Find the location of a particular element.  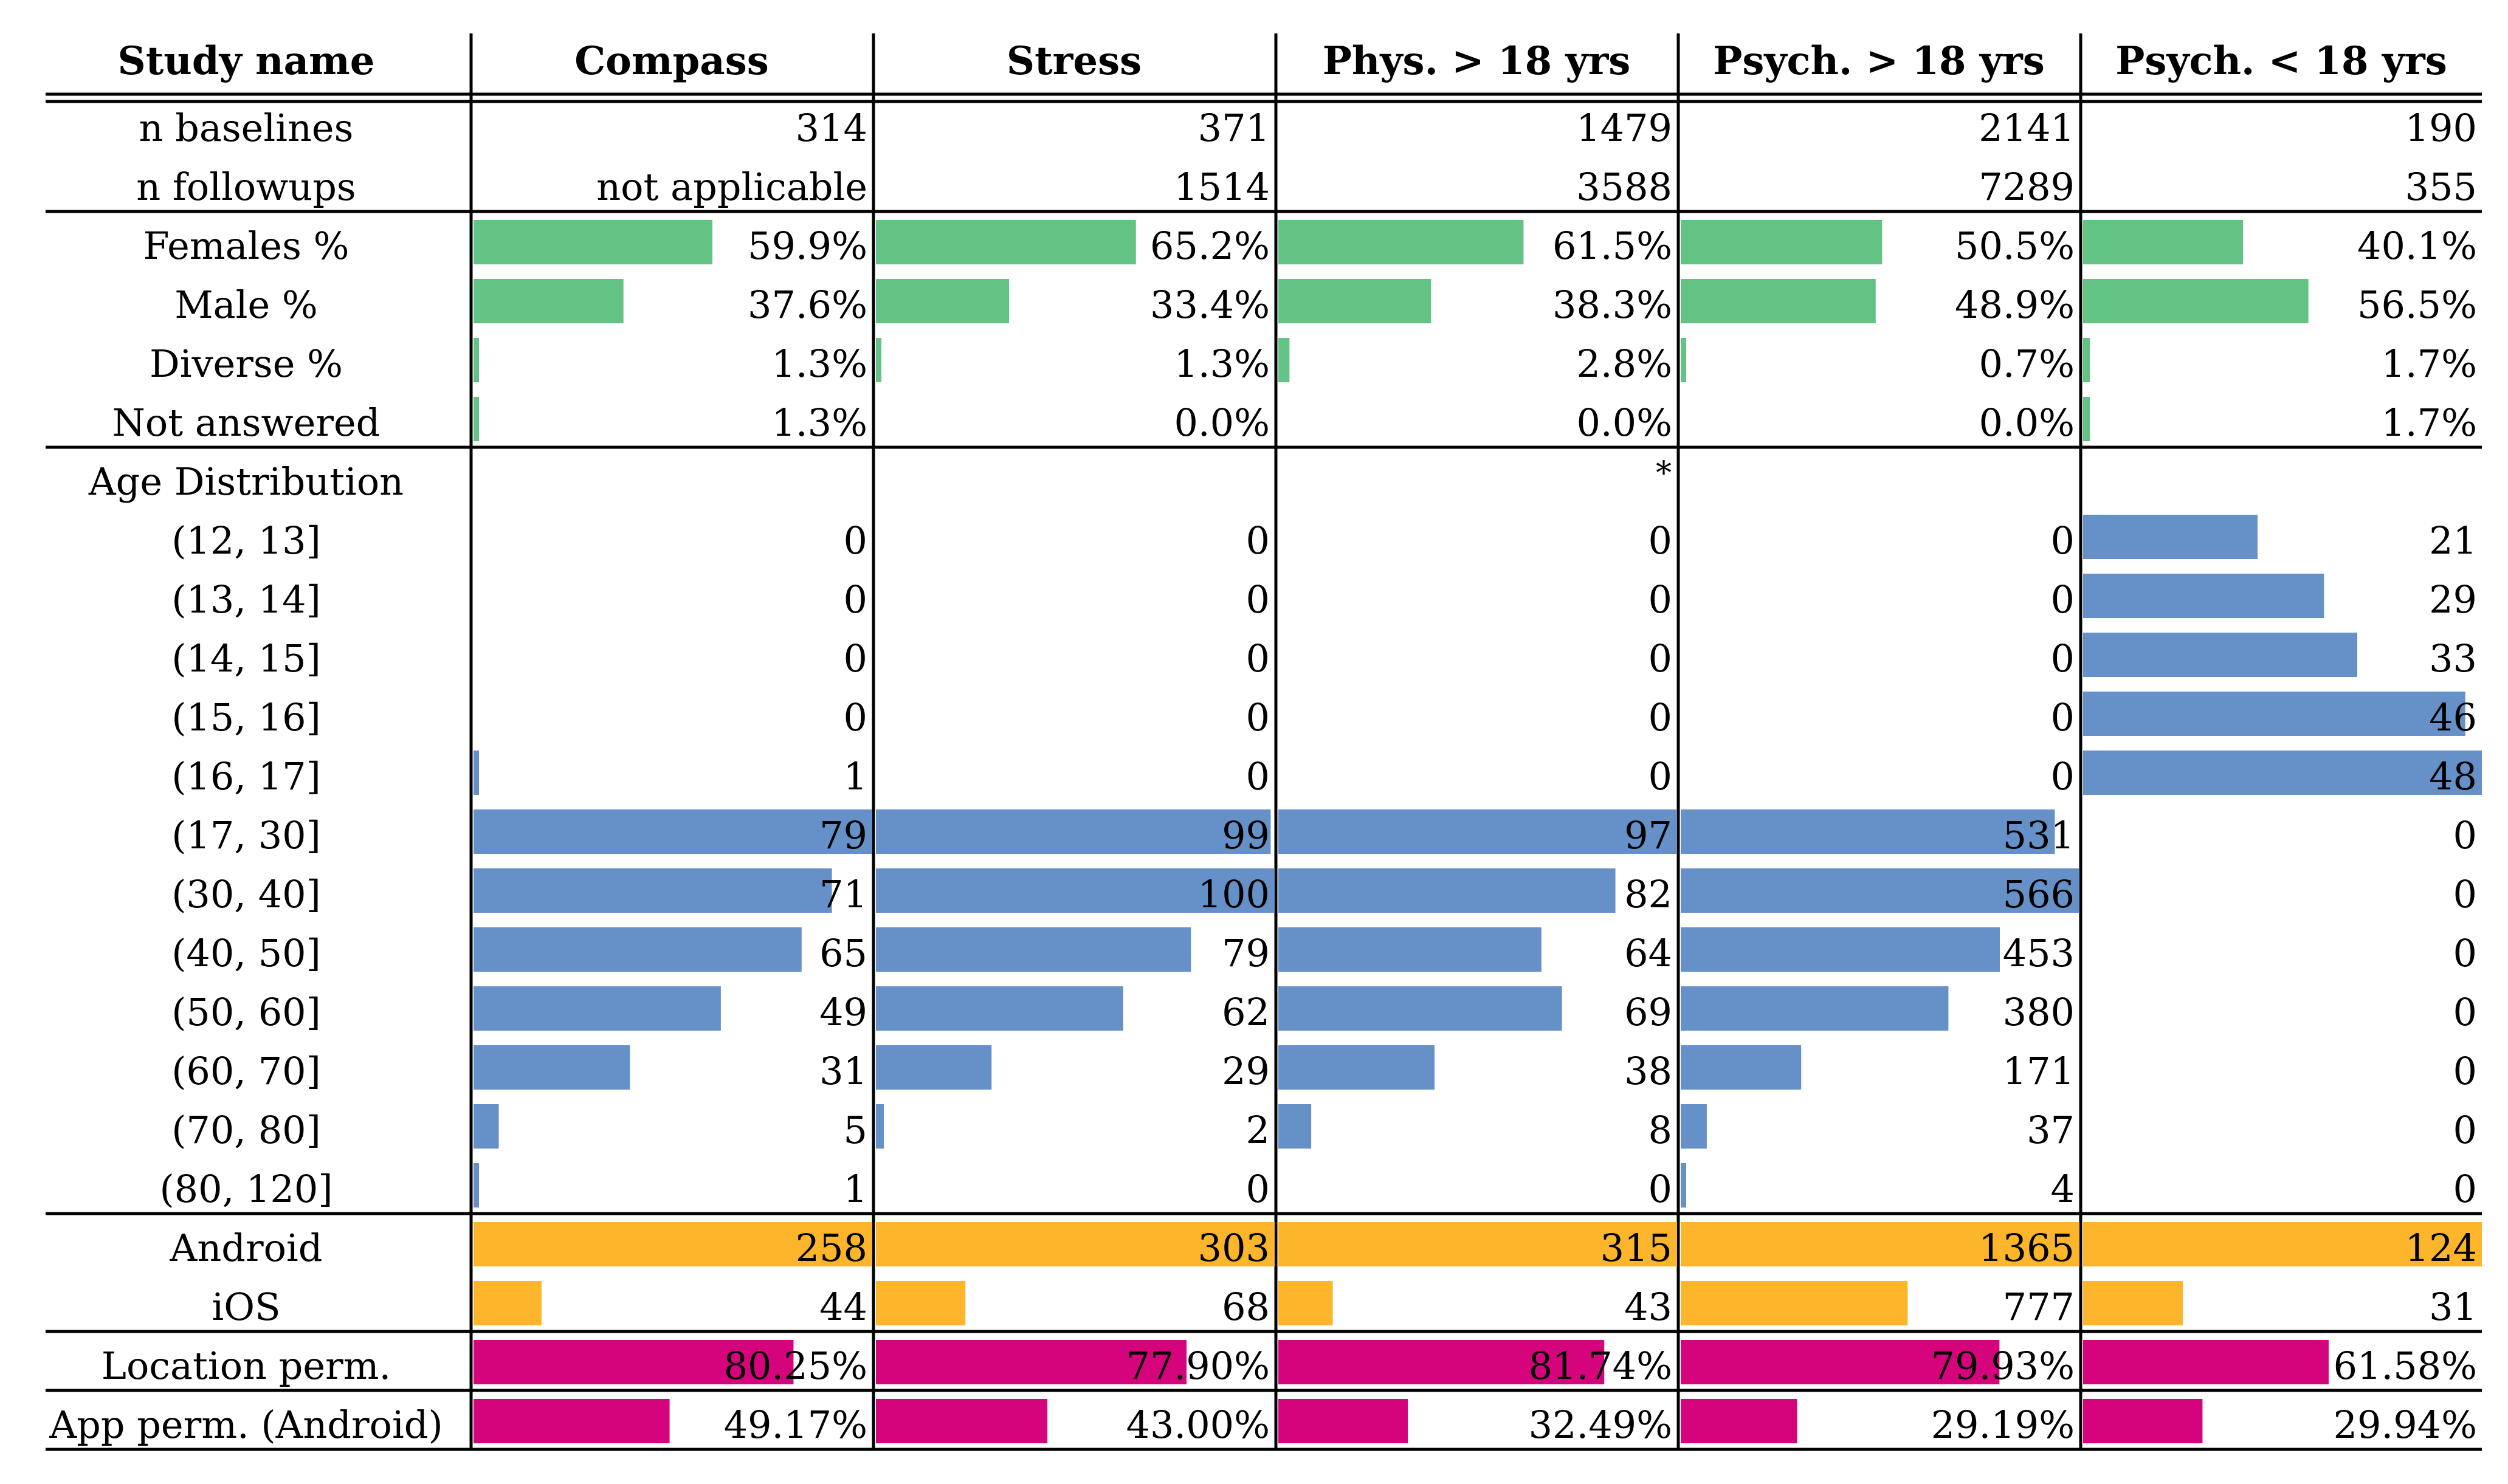

header-psych-18-yrs: Psych. < 18 yrs is located at coordinates (2281, 61).